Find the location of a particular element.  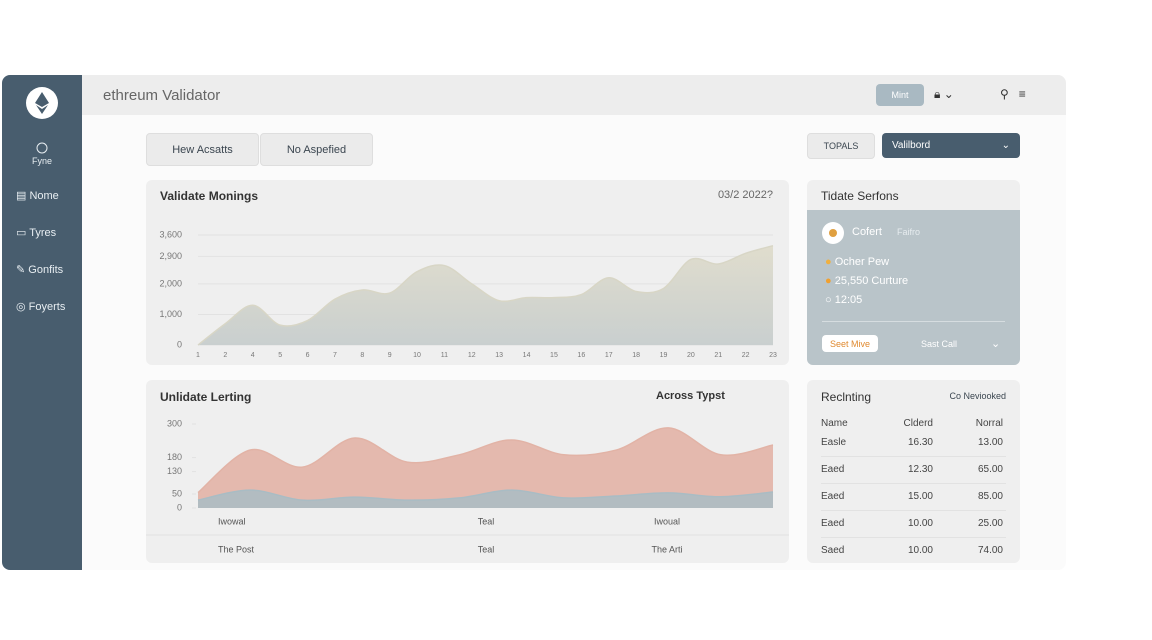

table-cell: 15.00 is located at coordinates (920, 496).